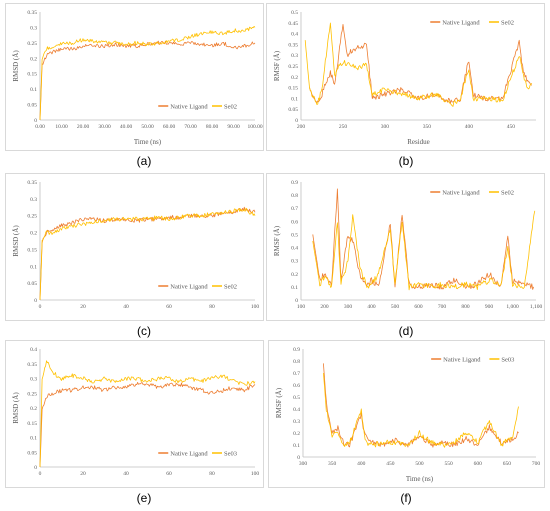  I want to click on y-tick-label: 0.8, so click(294, 196).